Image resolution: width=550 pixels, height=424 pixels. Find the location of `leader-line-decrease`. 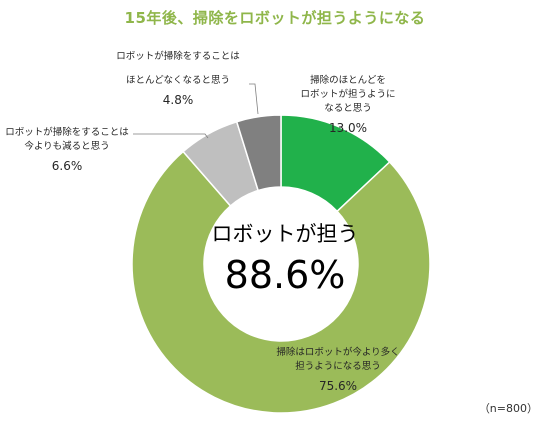

leader-line-decrease is located at coordinates (171, 136).